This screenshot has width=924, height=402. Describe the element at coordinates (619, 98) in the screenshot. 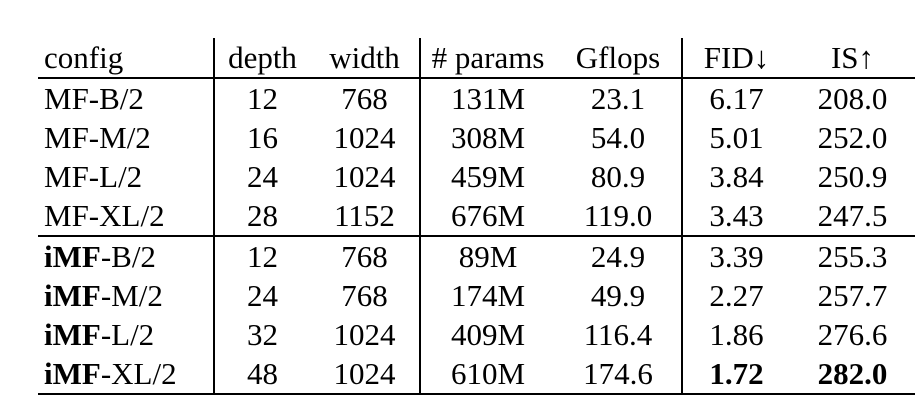

I see `gflops-cell: 23.1` at that location.